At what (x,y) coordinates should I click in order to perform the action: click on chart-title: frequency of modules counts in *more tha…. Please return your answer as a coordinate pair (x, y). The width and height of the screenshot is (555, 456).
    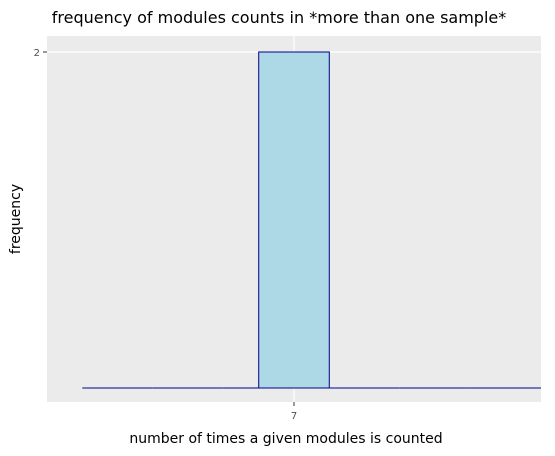
    Looking at the image, I should click on (279, 17).